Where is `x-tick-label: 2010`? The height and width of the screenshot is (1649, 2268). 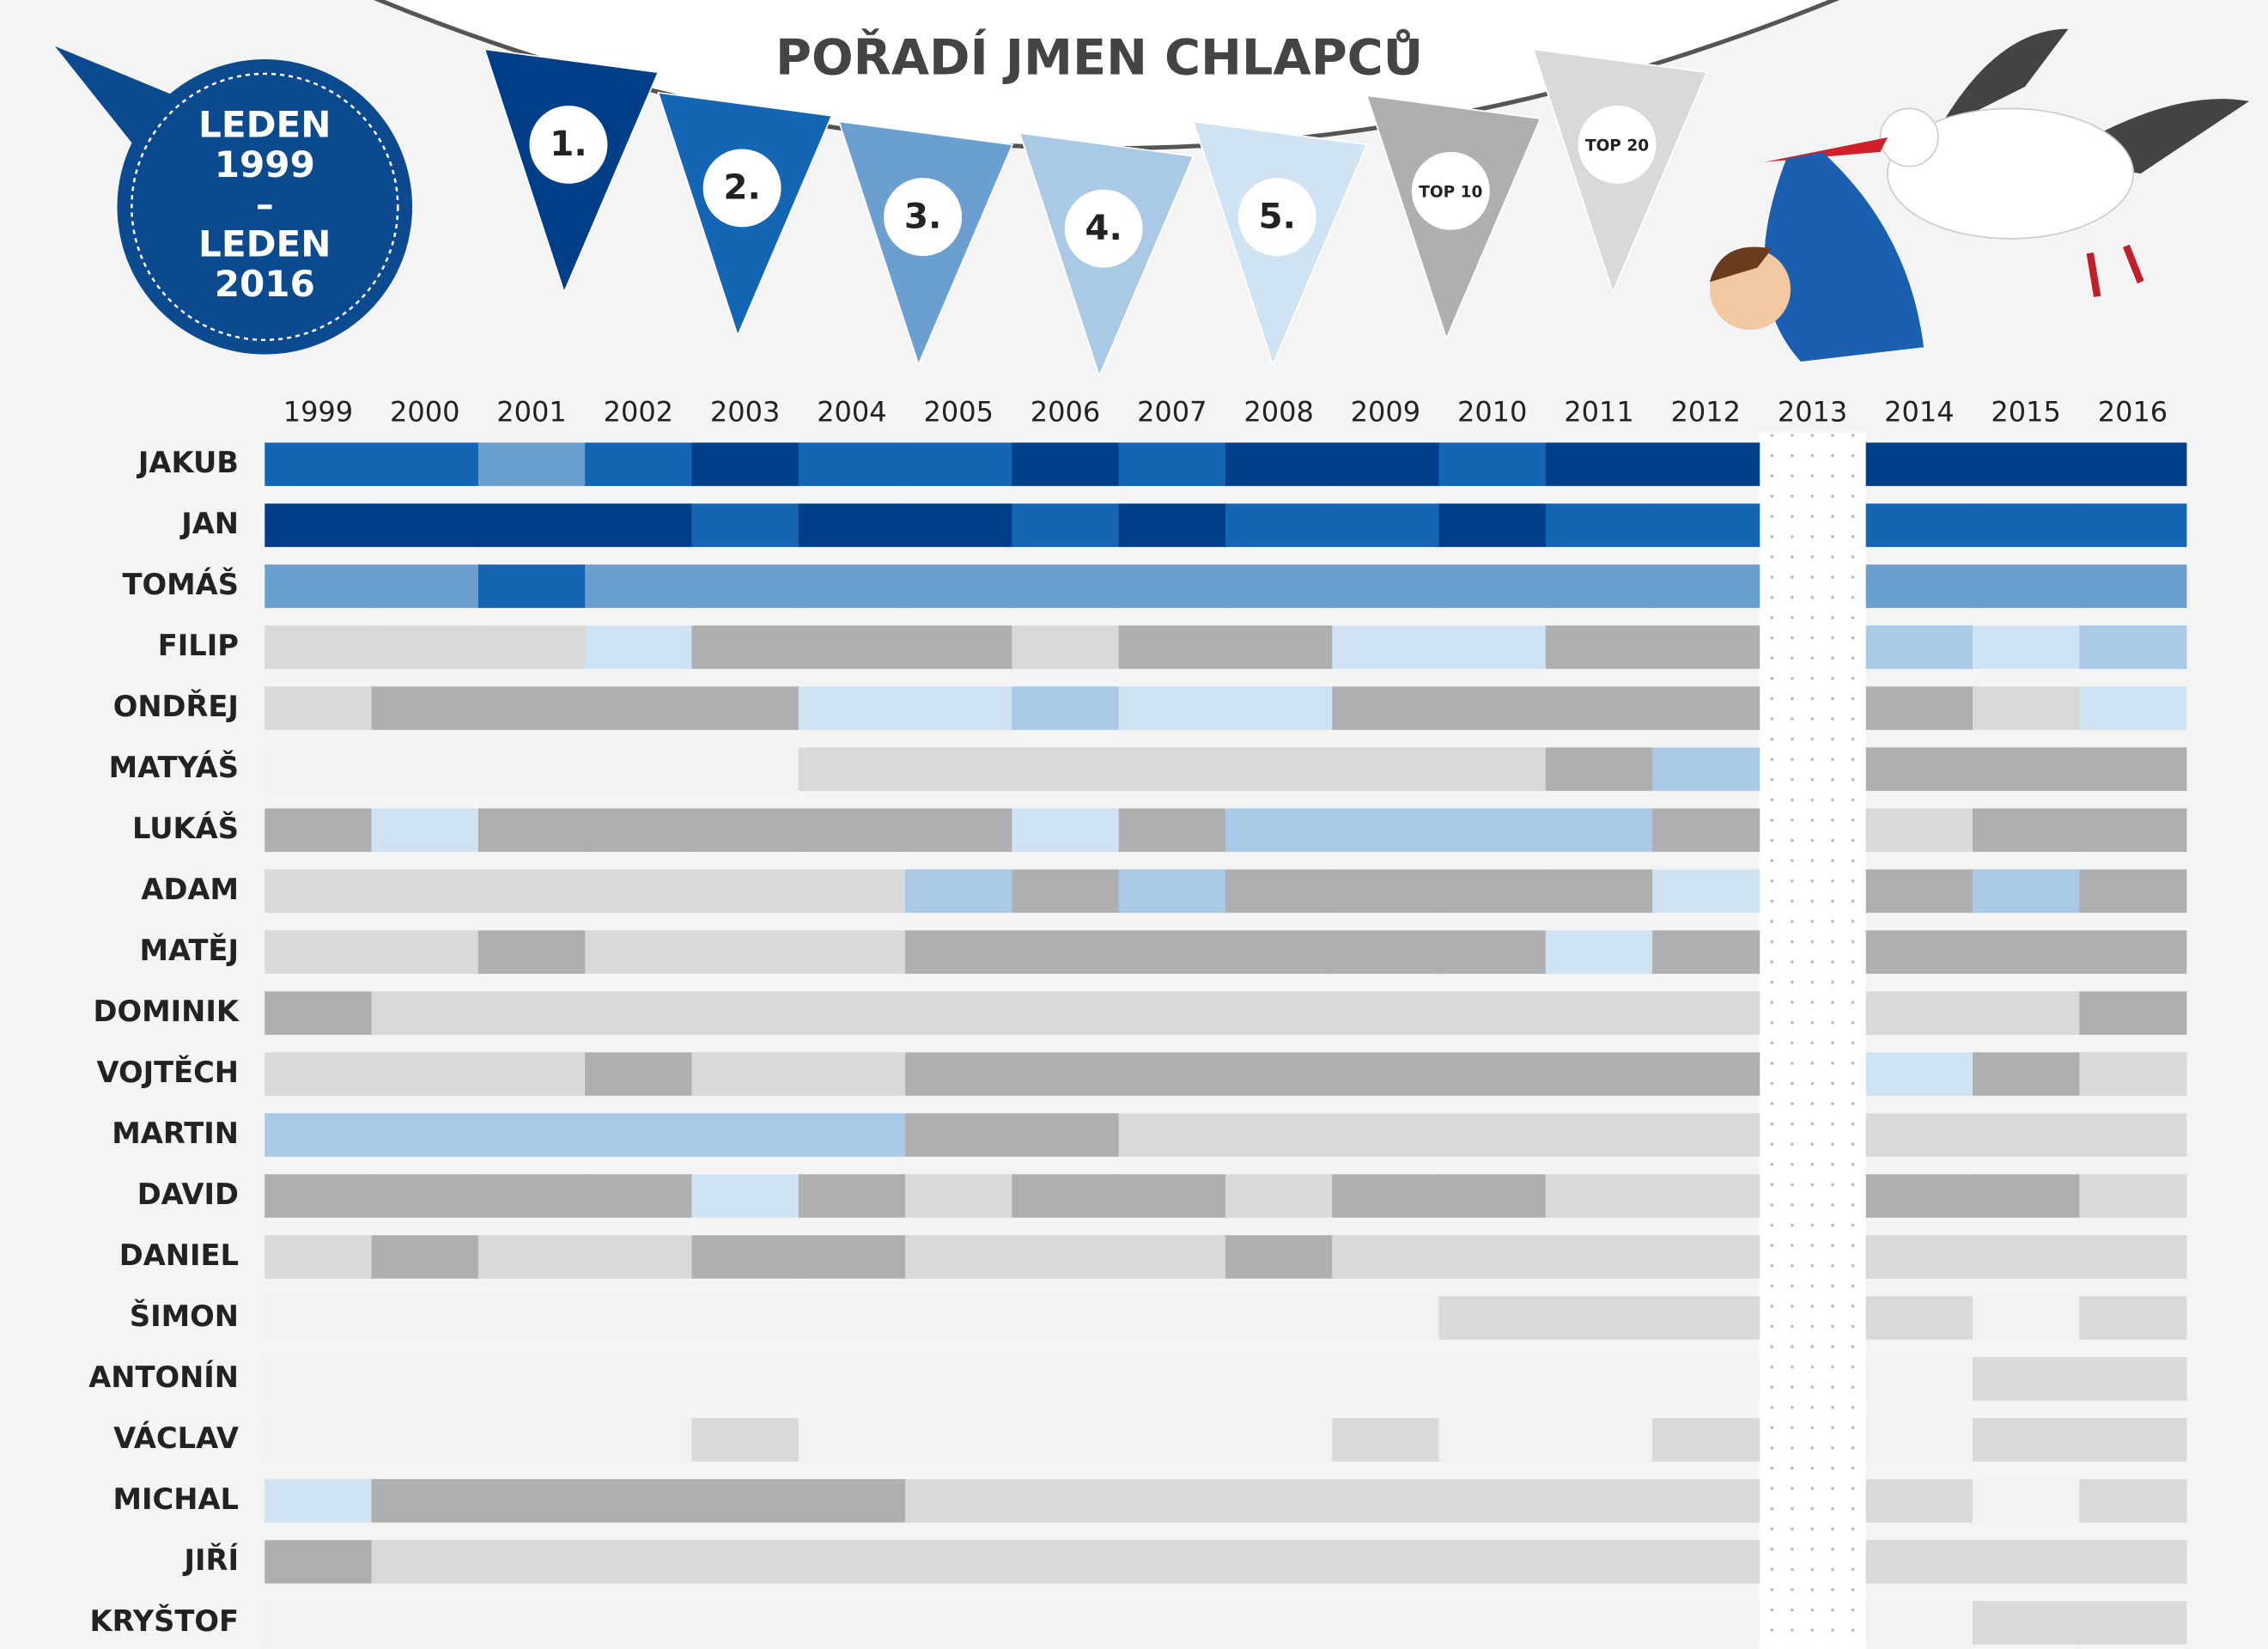 x-tick-label: 2010 is located at coordinates (1492, 413).